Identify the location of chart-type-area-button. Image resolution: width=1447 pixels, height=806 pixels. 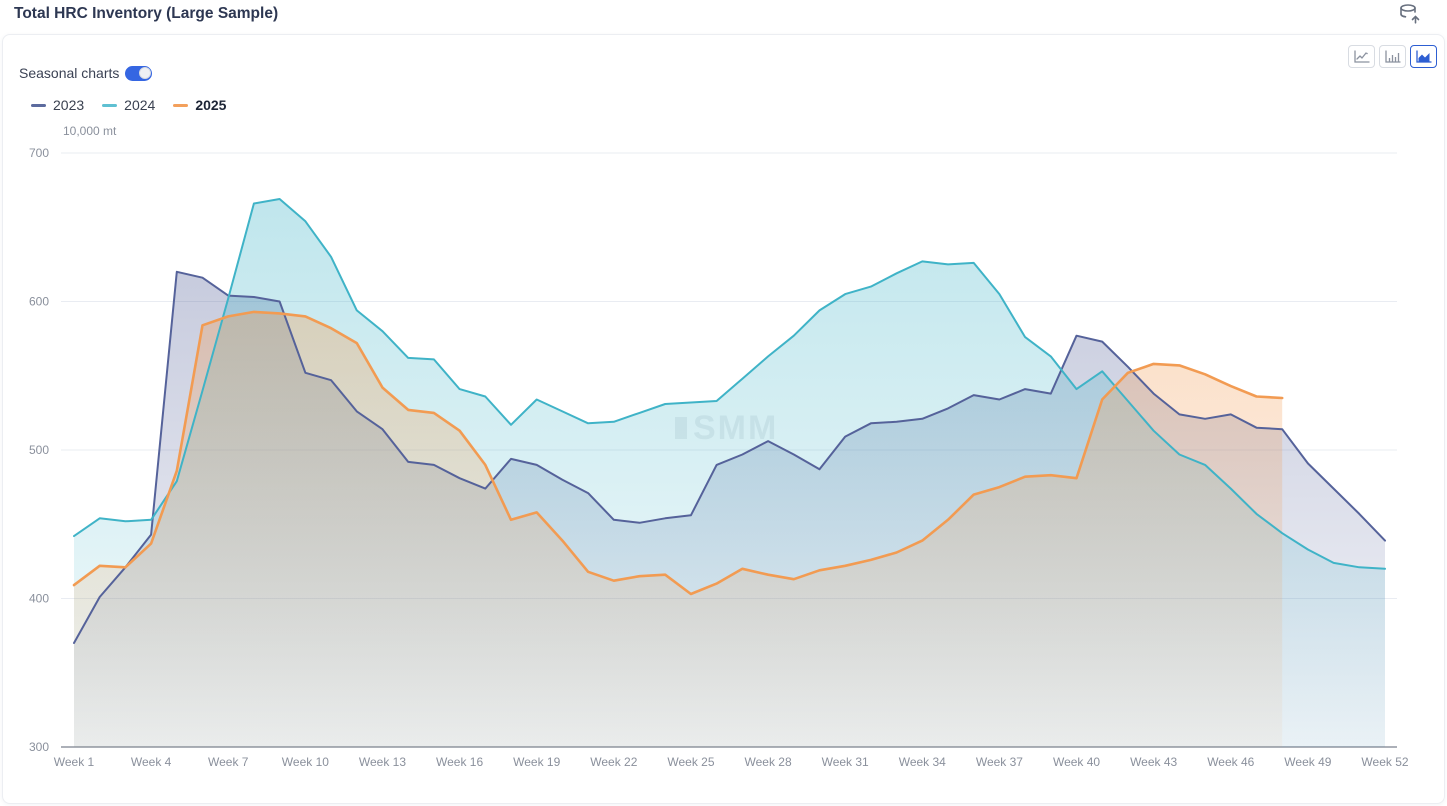
(1423, 56).